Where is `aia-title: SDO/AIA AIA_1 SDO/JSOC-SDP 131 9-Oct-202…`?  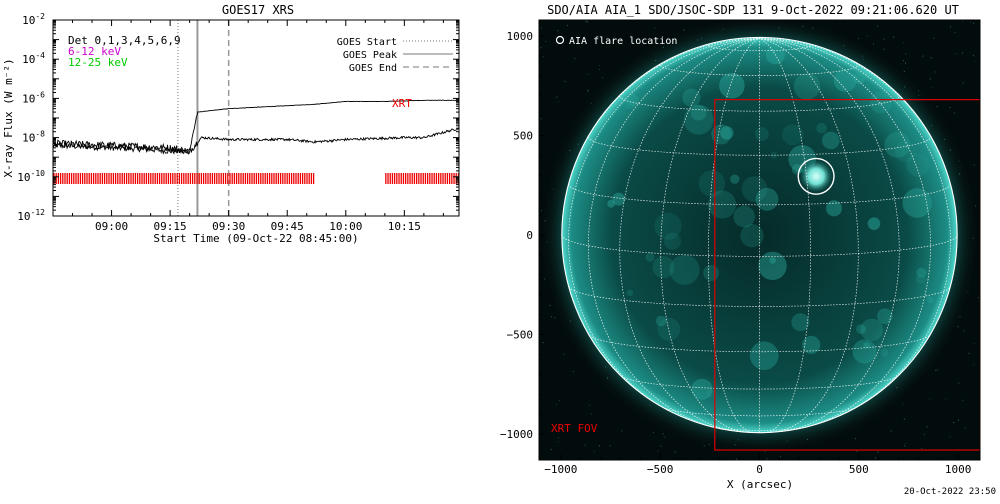 aia-title: SDO/AIA AIA_1 SDO/JSOC-SDP 131 9-Oct-202… is located at coordinates (753, 10).